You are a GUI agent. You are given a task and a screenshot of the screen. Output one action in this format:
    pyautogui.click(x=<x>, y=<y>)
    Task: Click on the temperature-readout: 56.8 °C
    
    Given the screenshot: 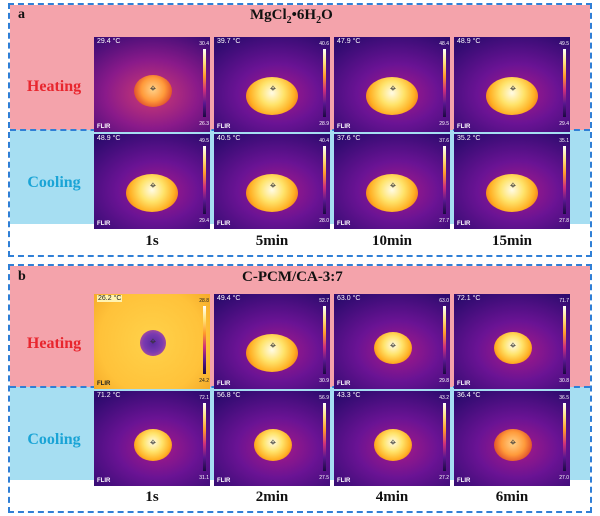 What is the action you would take?
    pyautogui.click(x=229, y=395)
    